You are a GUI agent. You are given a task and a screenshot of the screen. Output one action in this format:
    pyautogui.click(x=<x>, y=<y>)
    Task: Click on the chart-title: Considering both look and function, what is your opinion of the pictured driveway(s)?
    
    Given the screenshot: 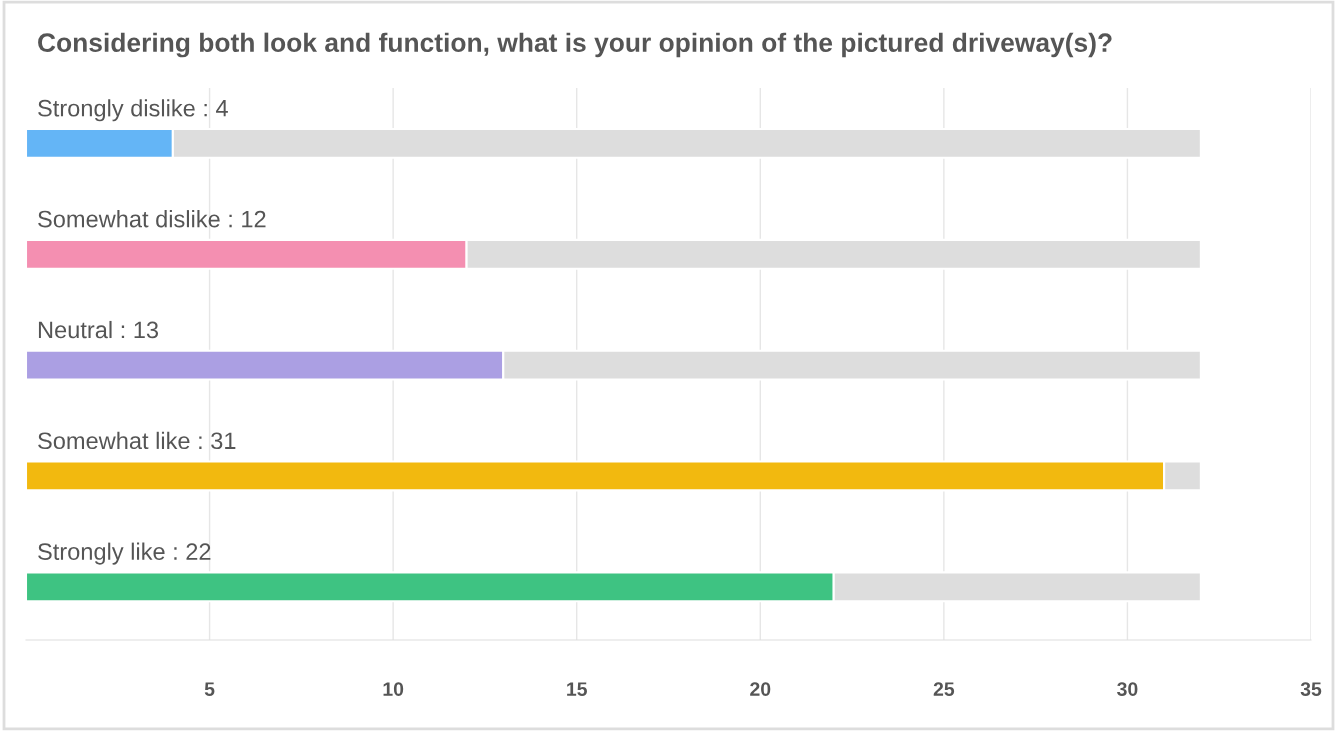 What is the action you would take?
    pyautogui.click(x=575, y=45)
    